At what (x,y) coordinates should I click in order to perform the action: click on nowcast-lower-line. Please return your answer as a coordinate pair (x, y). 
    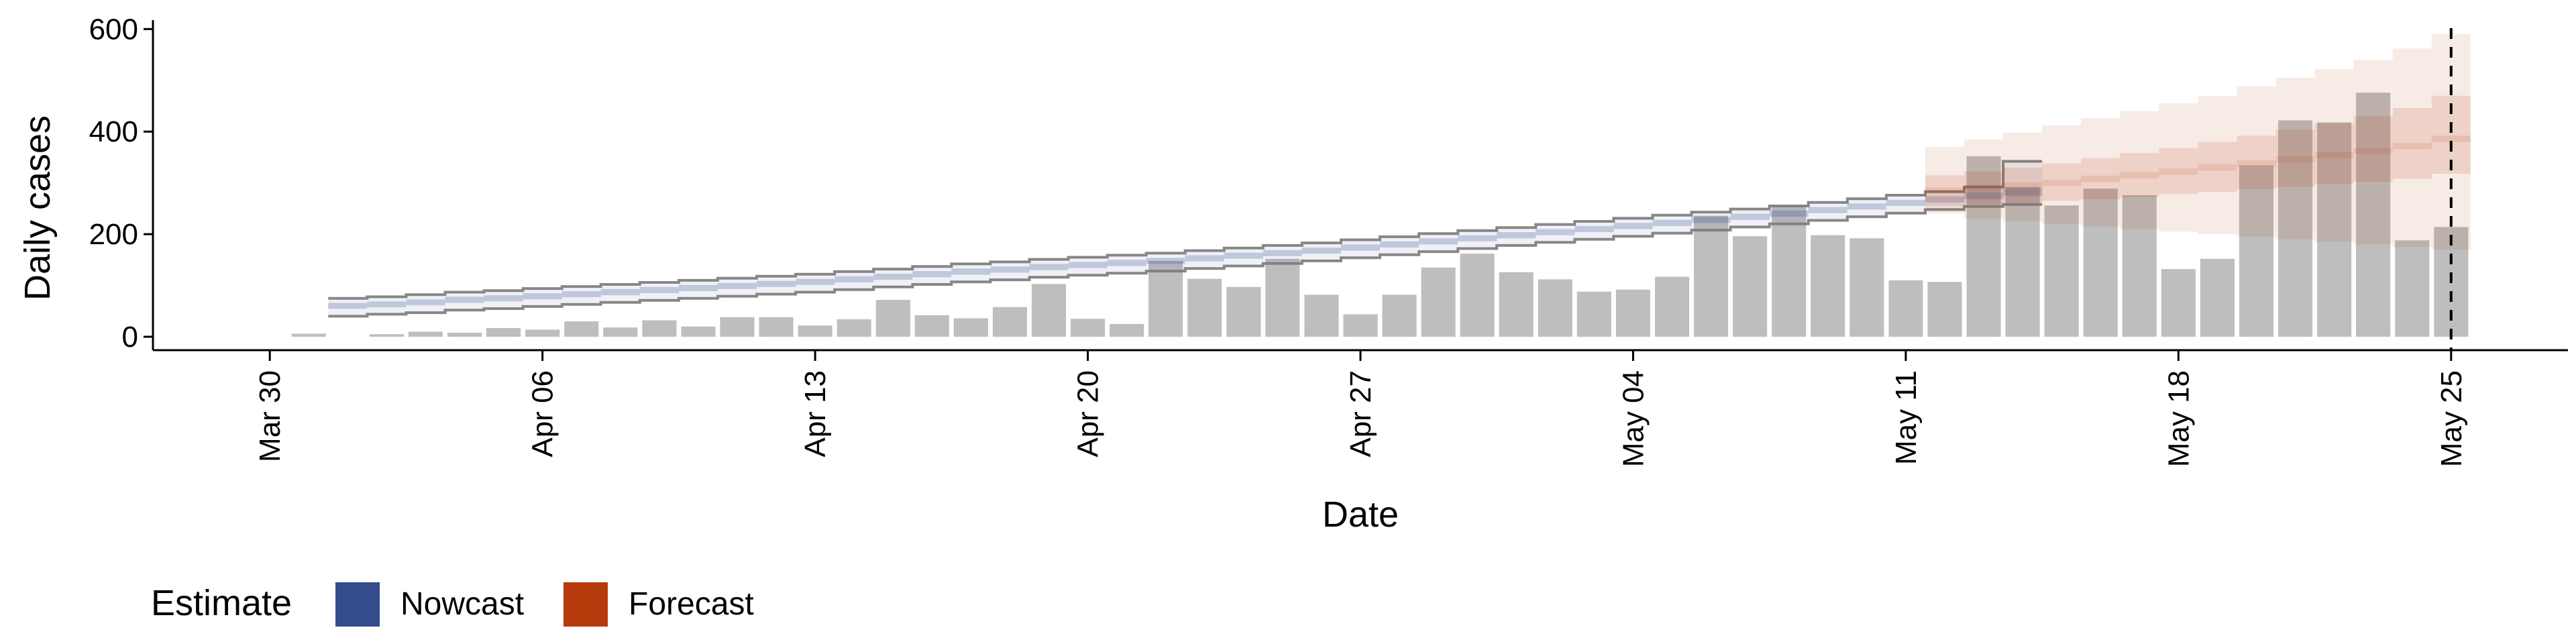
    Looking at the image, I should click on (1185, 260).